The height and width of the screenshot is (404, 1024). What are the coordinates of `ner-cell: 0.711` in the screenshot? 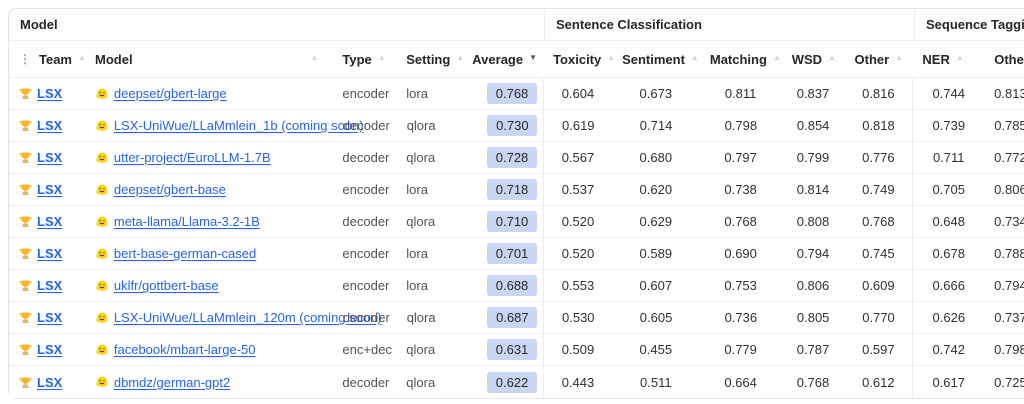 It's located at (948, 157).